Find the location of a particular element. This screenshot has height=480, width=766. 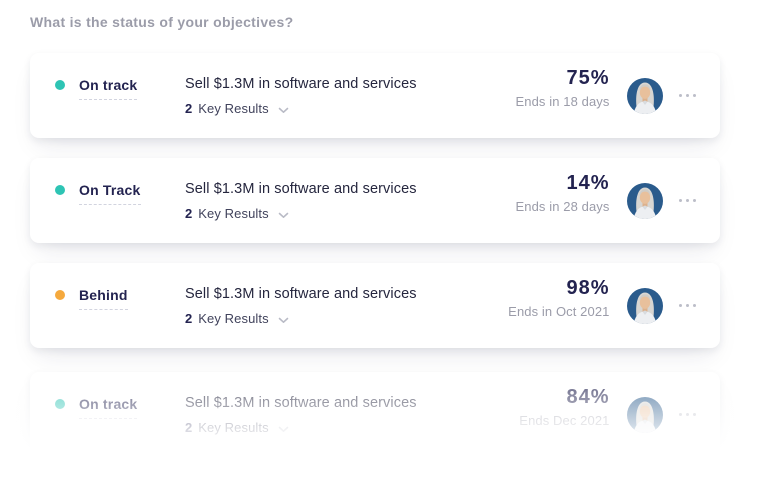

objective-status: On Track is located at coordinates (120, 200).